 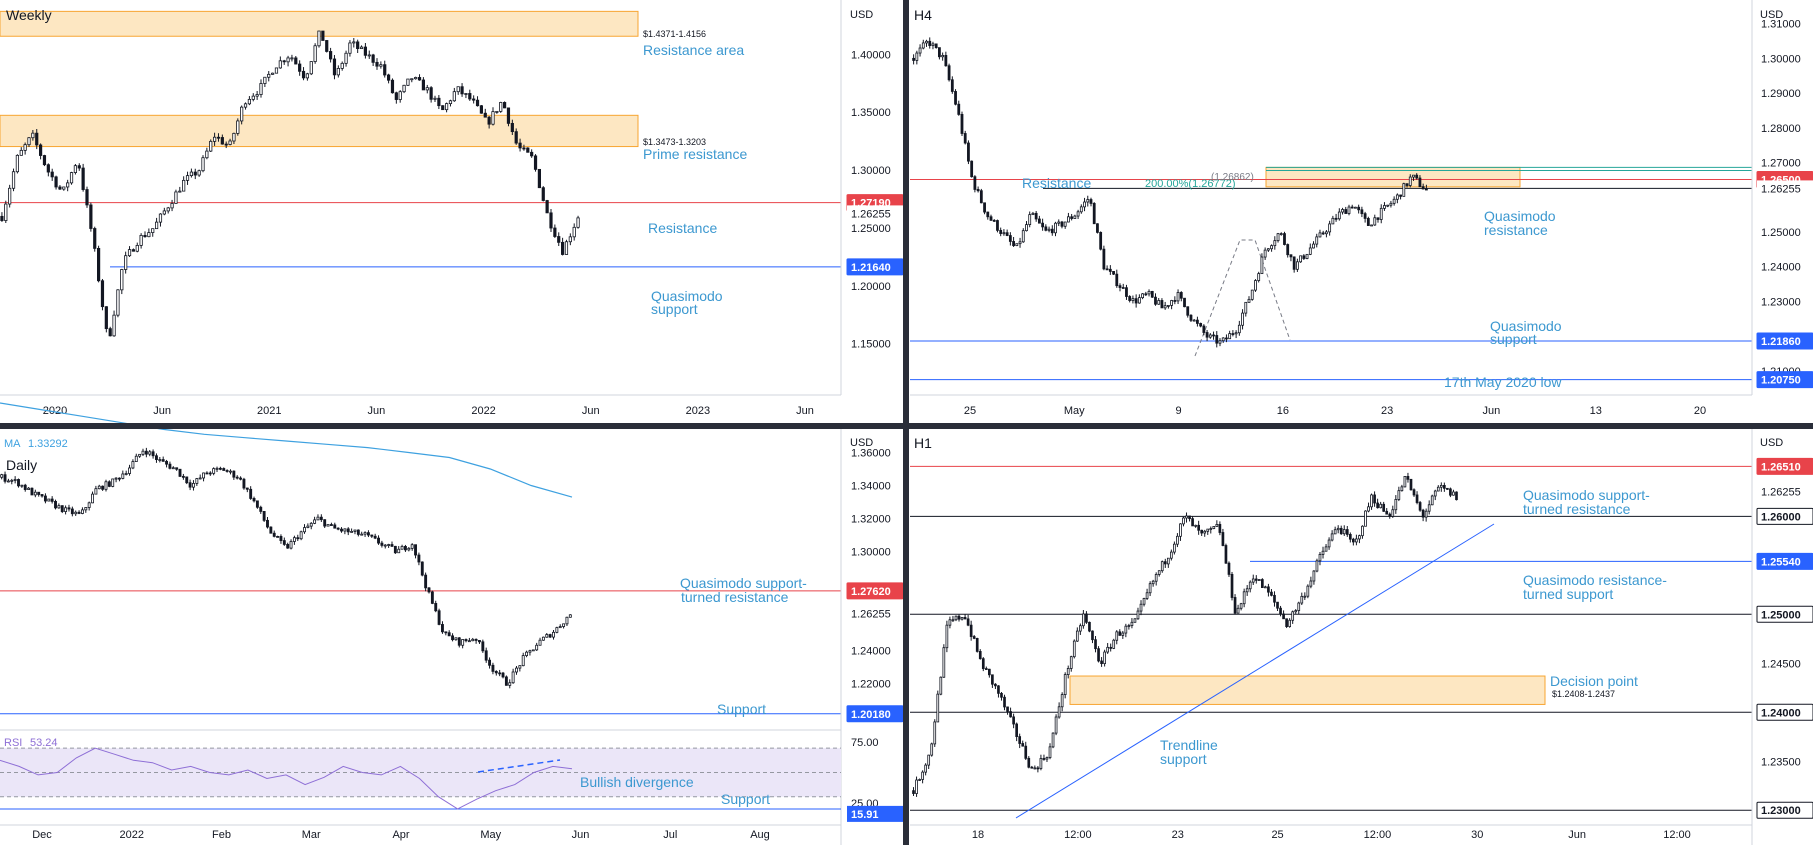 What do you see at coordinates (865, 743) in the screenshot?
I see `rsi-y-tick: 75.00` at bounding box center [865, 743].